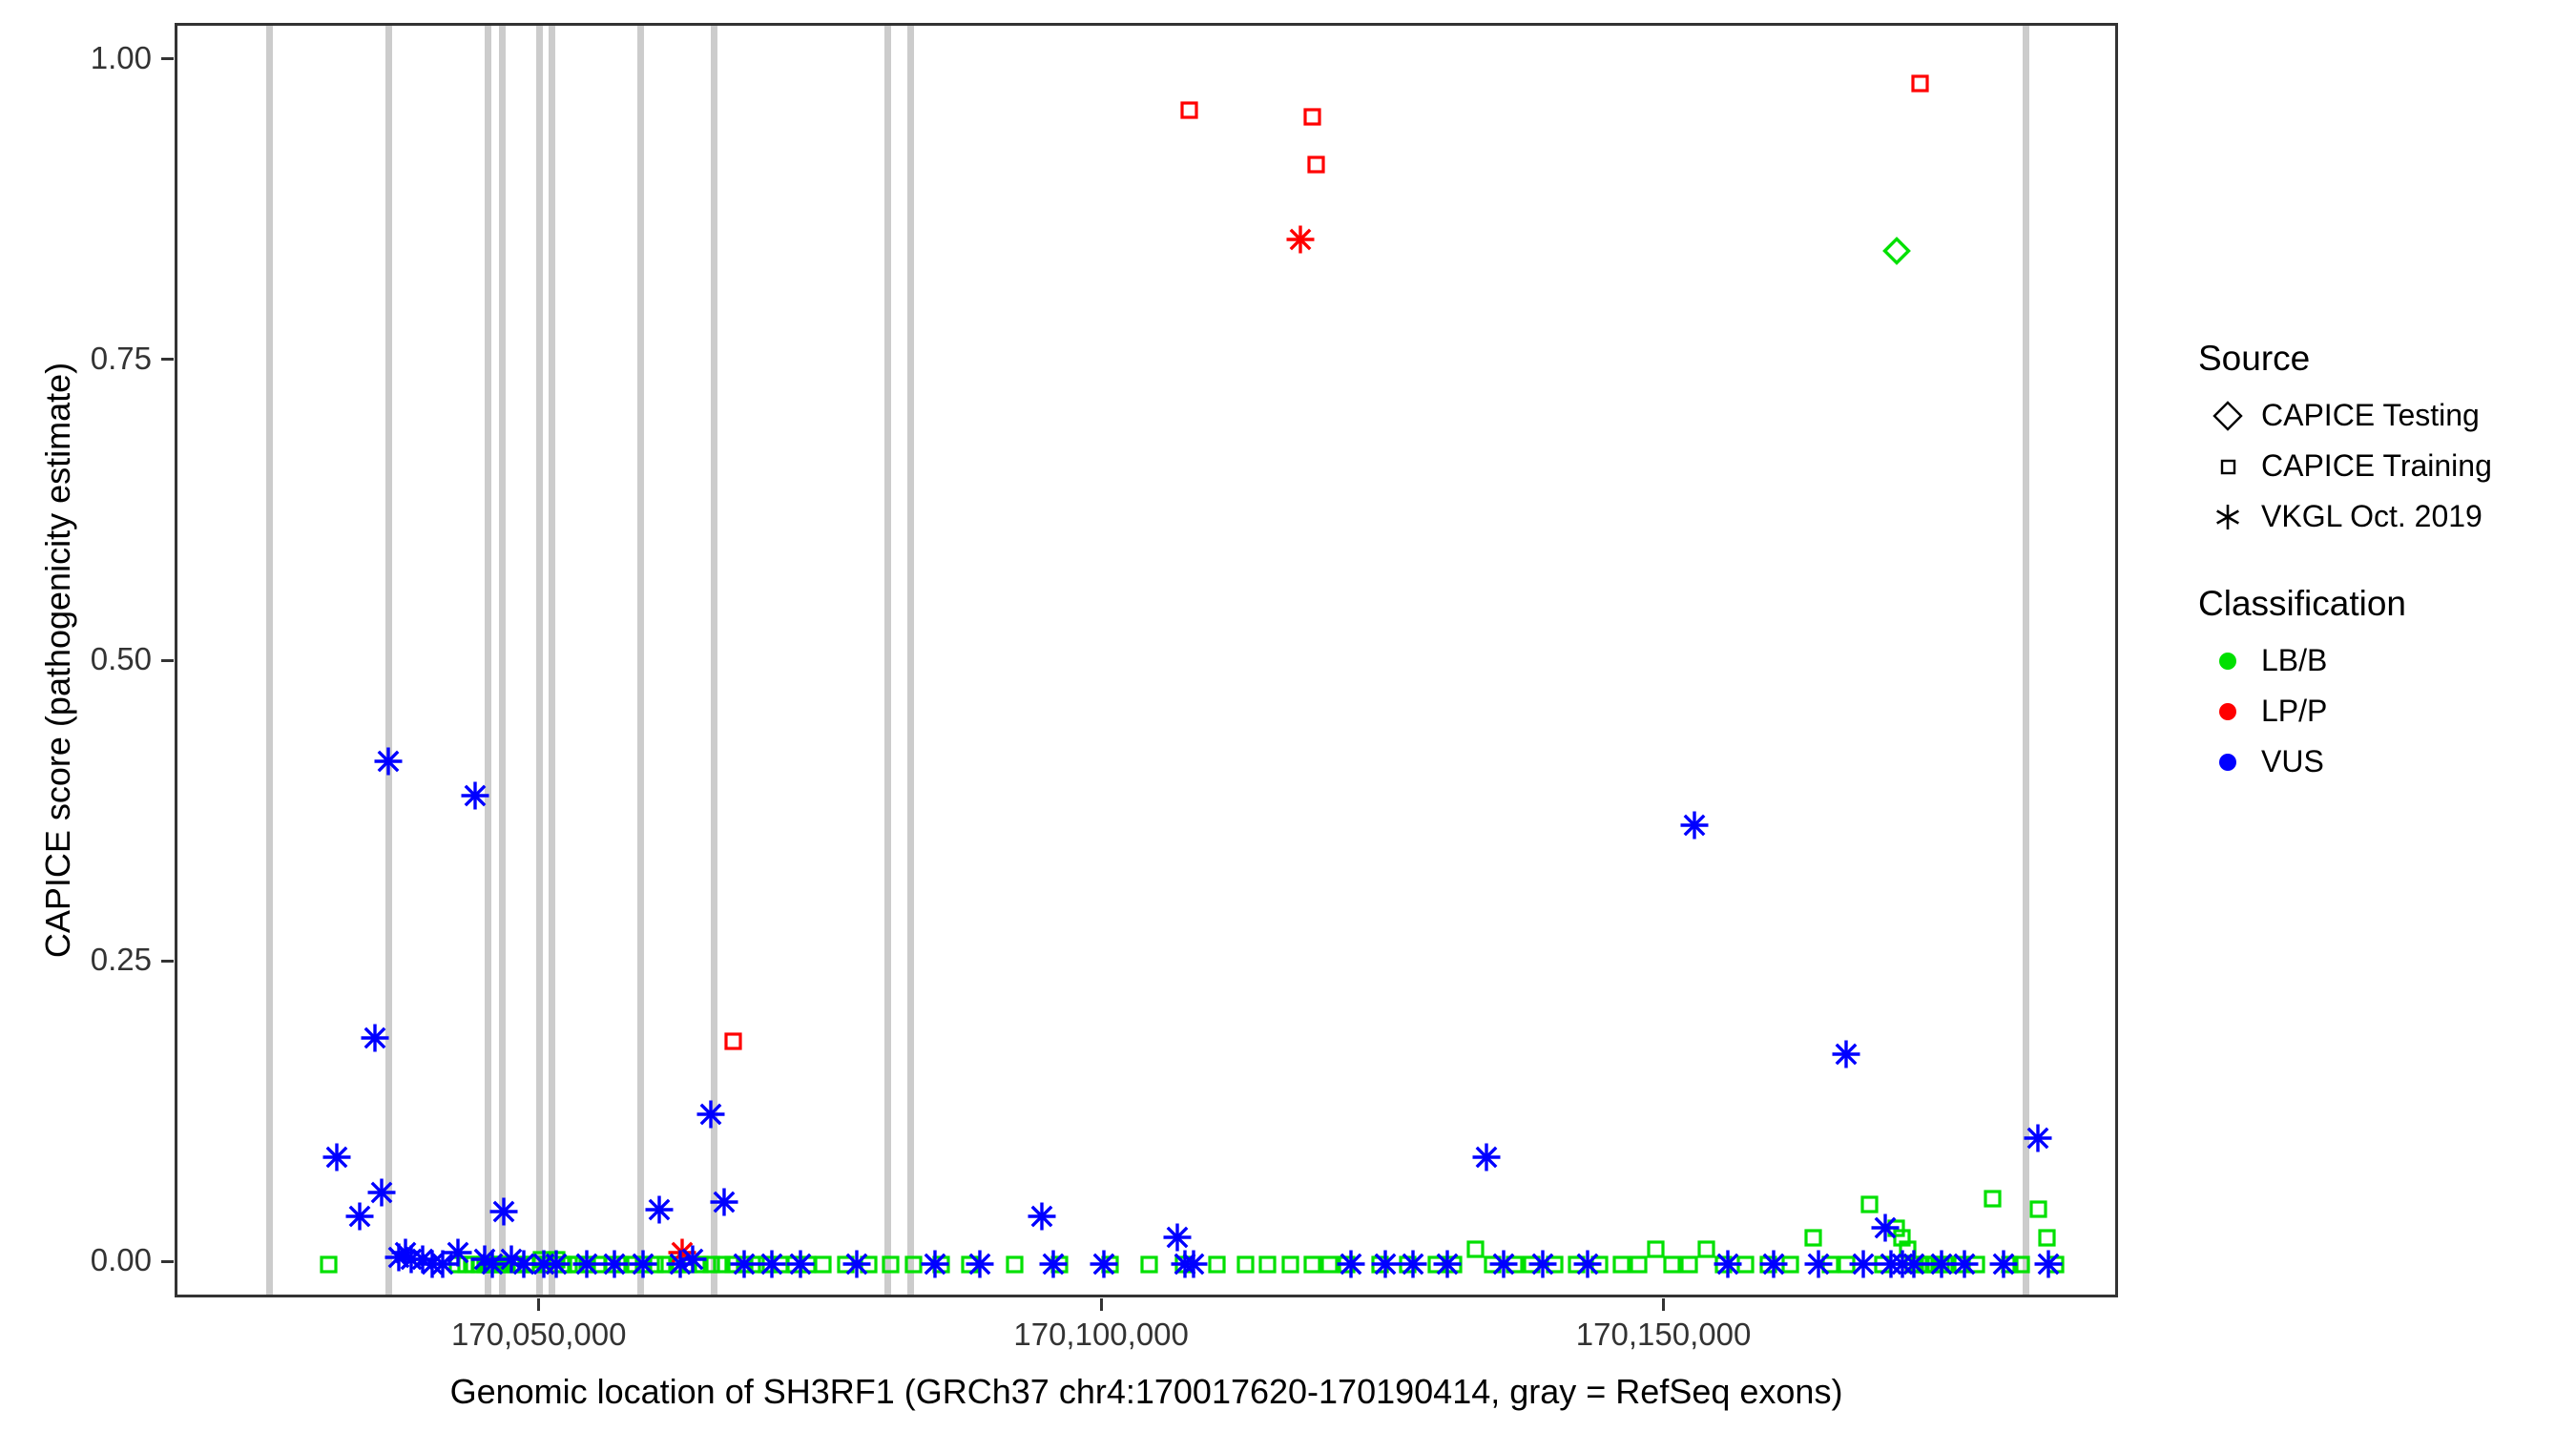  What do you see at coordinates (1663, 1334) in the screenshot?
I see `x-tick-label: 170,150,000` at bounding box center [1663, 1334].